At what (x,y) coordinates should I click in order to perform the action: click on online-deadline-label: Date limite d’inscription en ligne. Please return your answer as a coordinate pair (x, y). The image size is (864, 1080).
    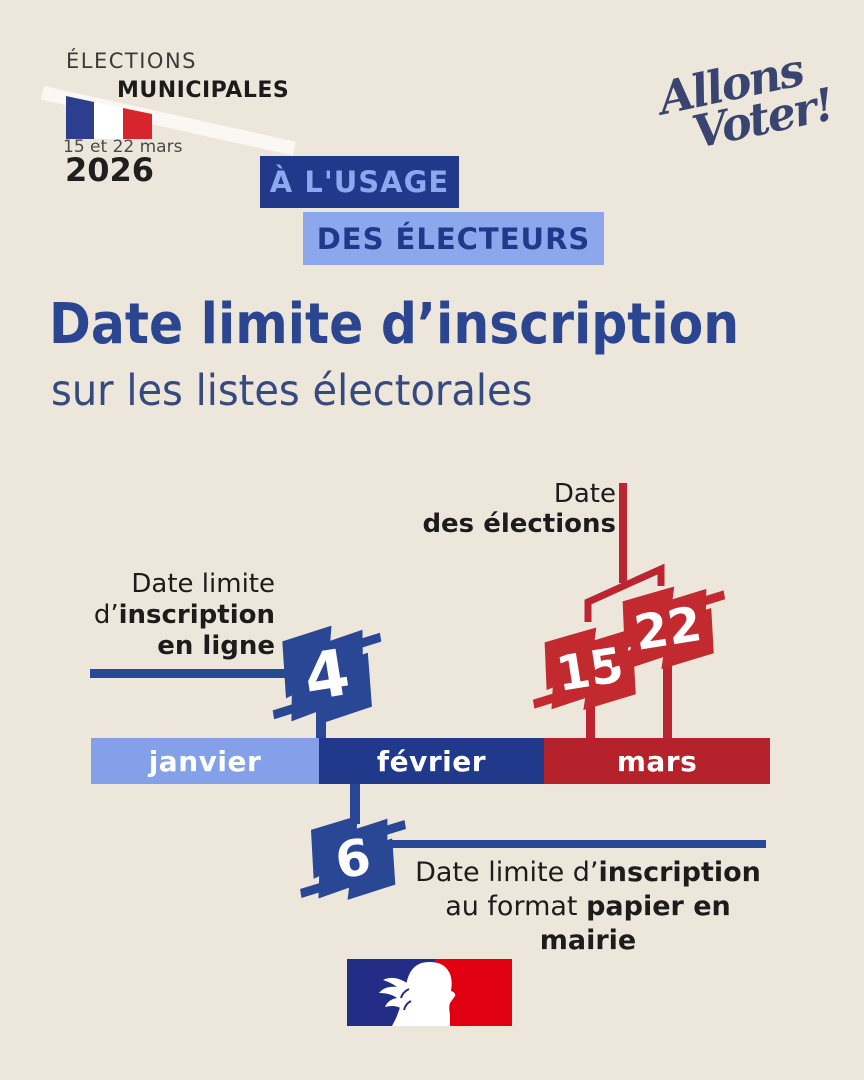
    Looking at the image, I should click on (157, 615).